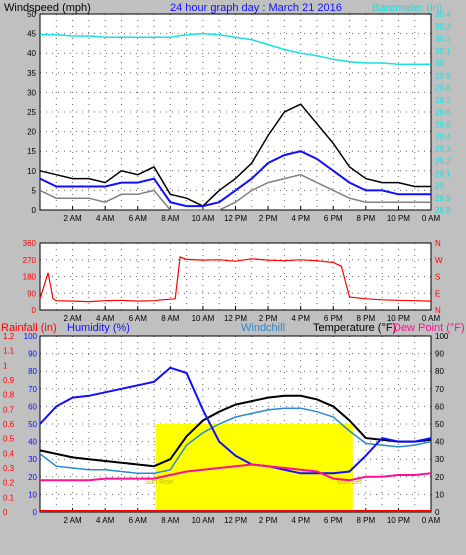 This screenshot has width=466, height=555. What do you see at coordinates (9, 497) in the screenshot?
I see `rainfall-tick-label: 0.1` at bounding box center [9, 497].